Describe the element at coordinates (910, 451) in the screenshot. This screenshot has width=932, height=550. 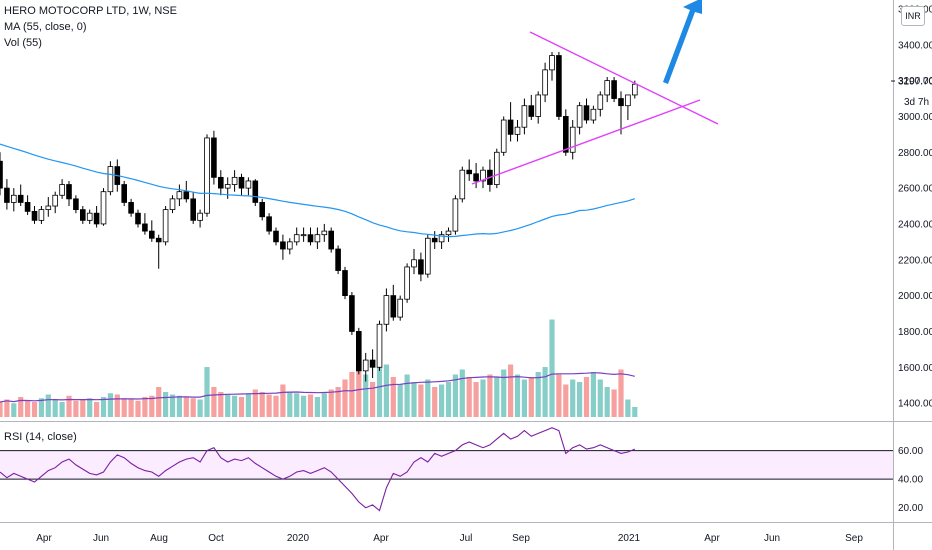
I see `rsi-tick-label: 60.00` at that location.